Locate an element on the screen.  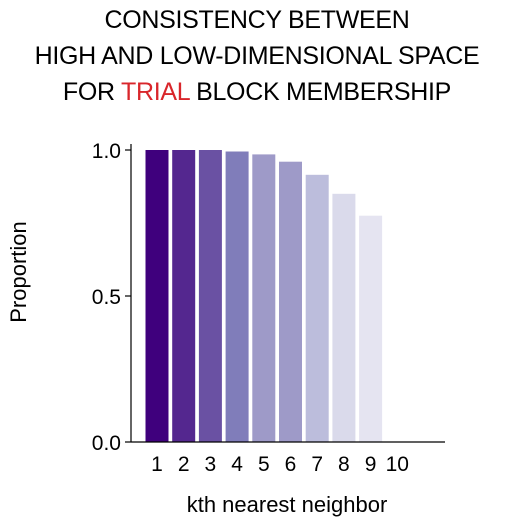
y-tick-label-0.5: 0.5 is located at coordinates (106, 297).